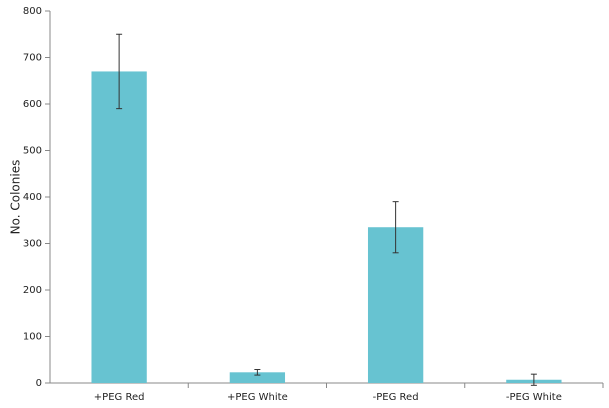 This screenshot has height=408, width=609. What do you see at coordinates (32, 197) in the screenshot?
I see `y-tick-label: 400` at bounding box center [32, 197].